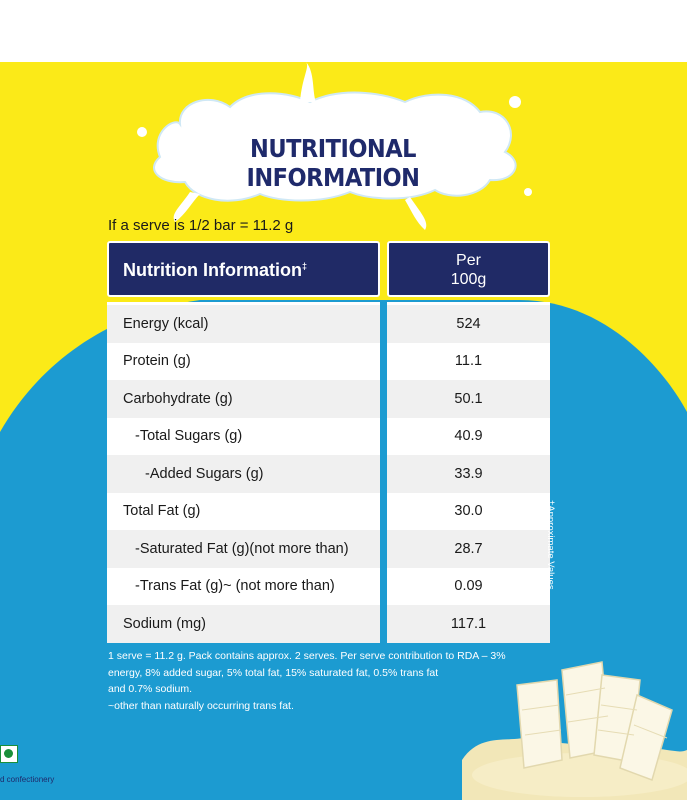 The image size is (687, 800). I want to click on table-row-label: -Saturated Fat (g)(not more than), so click(243, 549).